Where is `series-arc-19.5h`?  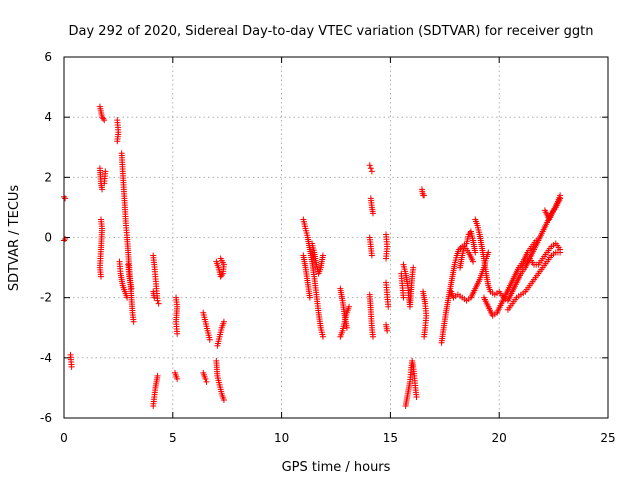
series-arc-19.5h is located at coordinates (518, 255).